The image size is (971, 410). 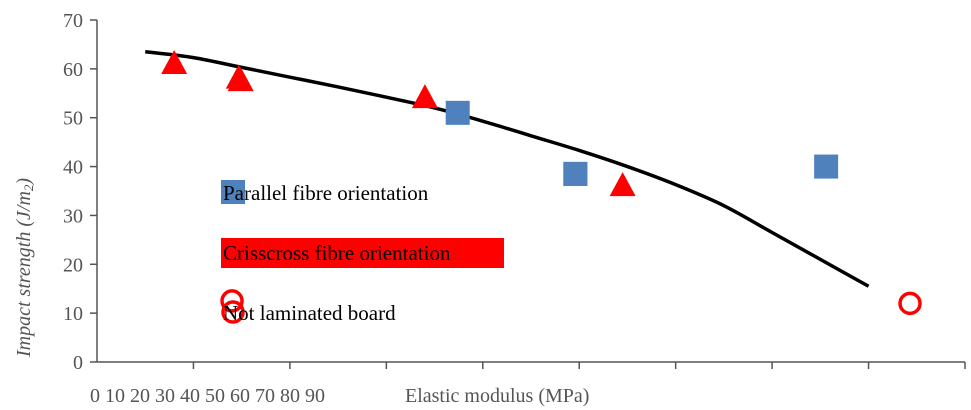 I want to click on y-axis-label-close: ), so click(x=24, y=182).